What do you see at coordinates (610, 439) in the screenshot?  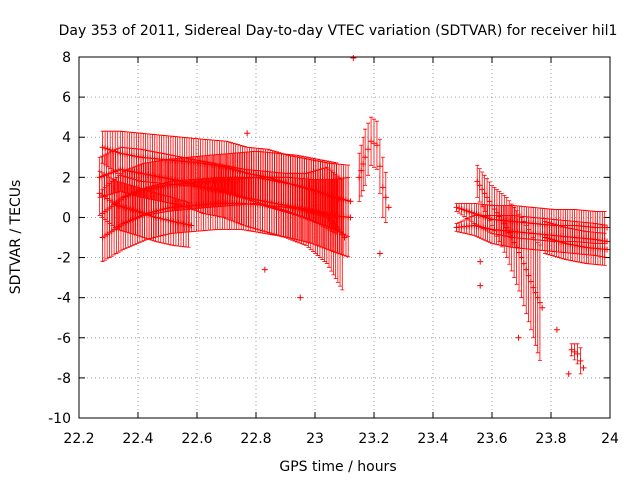 I see `x-tick-label: 24` at bounding box center [610, 439].